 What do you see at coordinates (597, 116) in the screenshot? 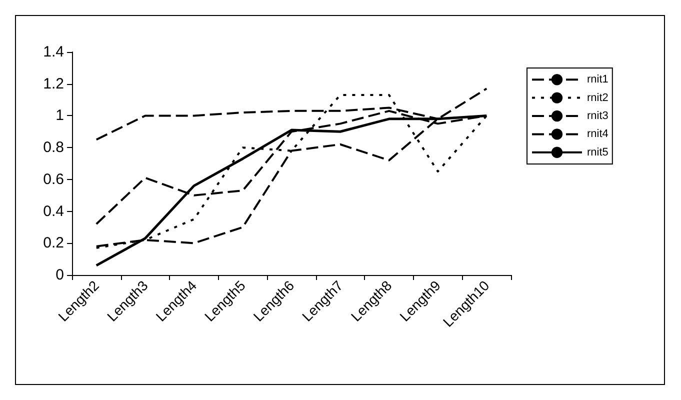
I see `legend-label: rnit3` at bounding box center [597, 116].